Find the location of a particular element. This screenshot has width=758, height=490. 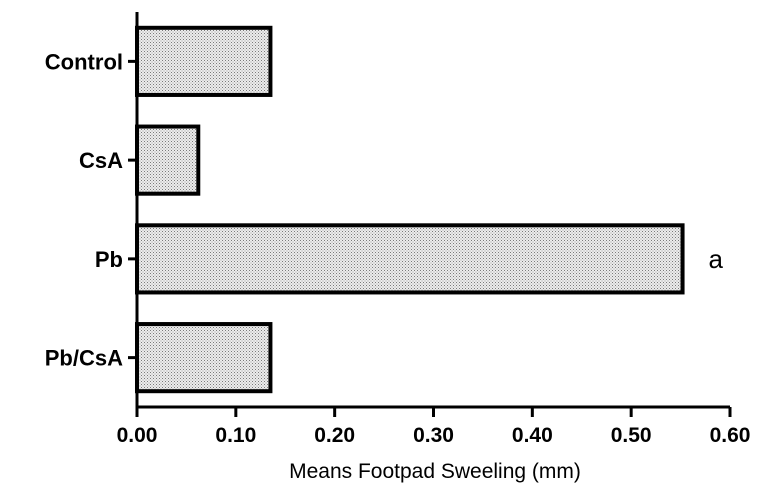

x-tick-label: 0.50 is located at coordinates (631, 435).